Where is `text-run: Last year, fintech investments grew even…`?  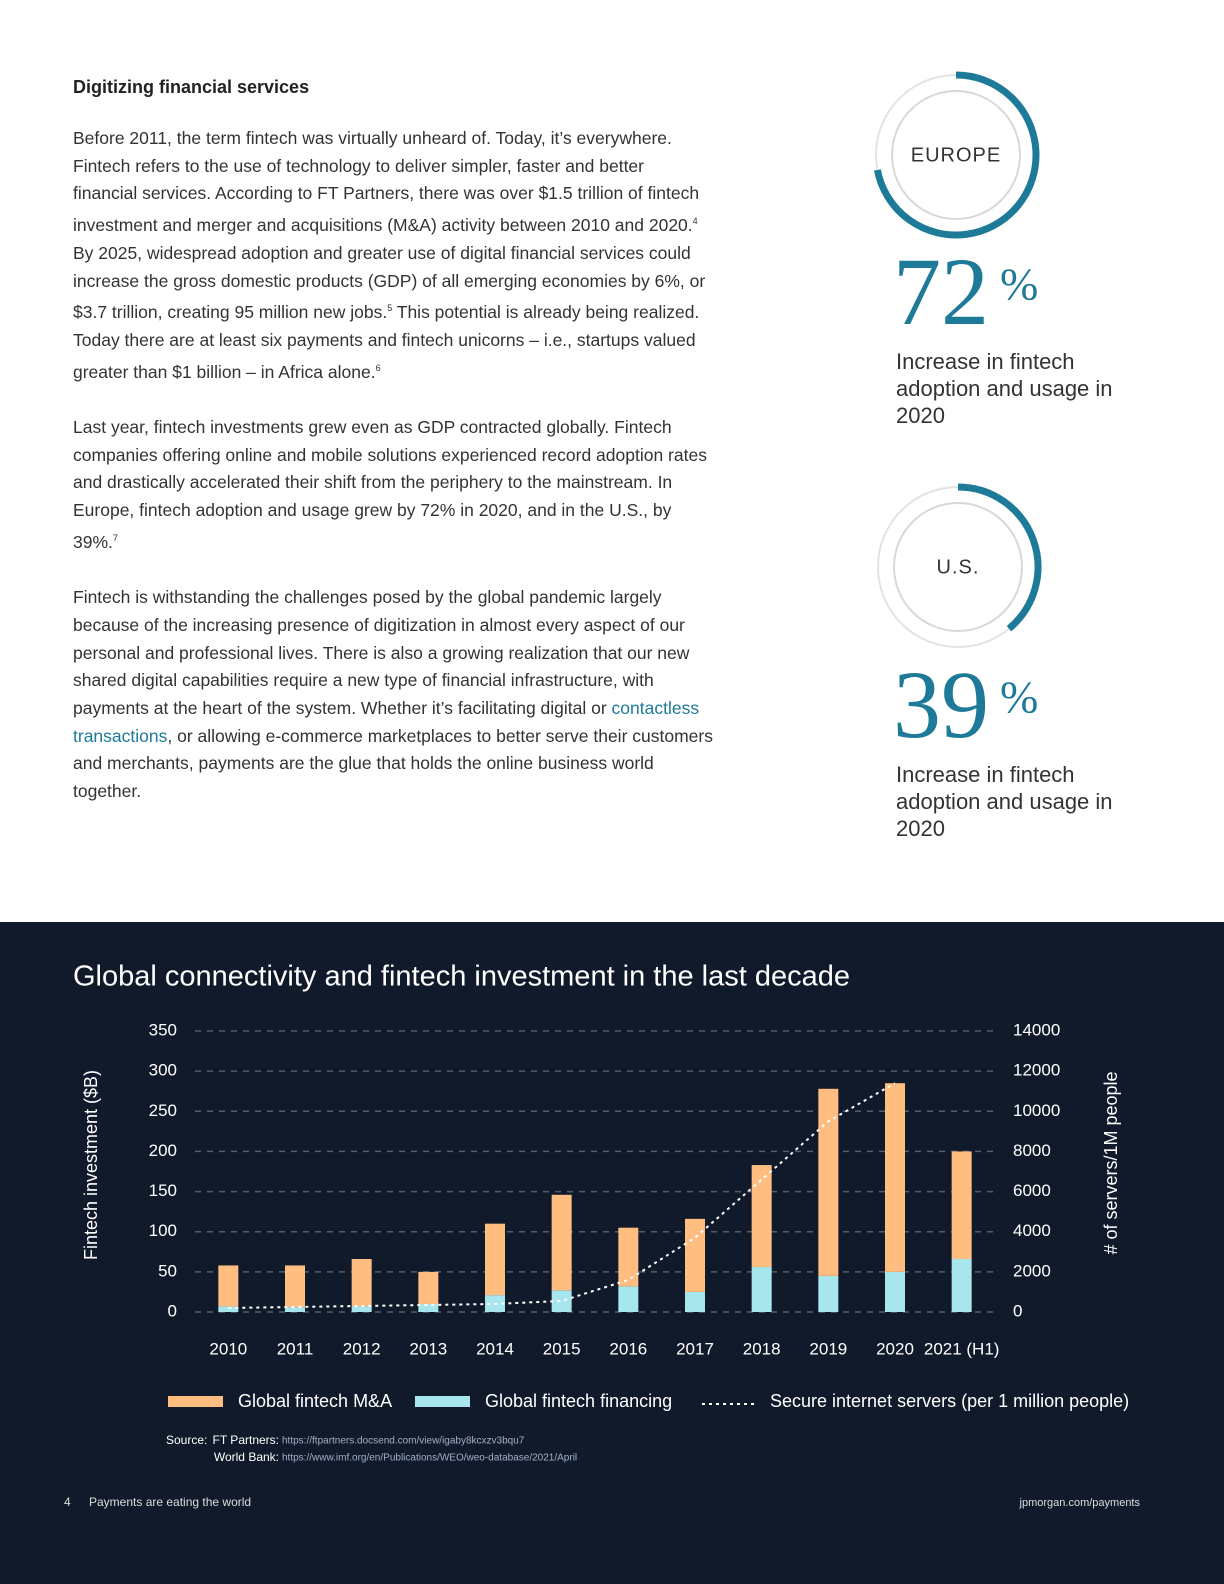
text-run: Last year, fintech investments grew even… is located at coordinates (390, 484).